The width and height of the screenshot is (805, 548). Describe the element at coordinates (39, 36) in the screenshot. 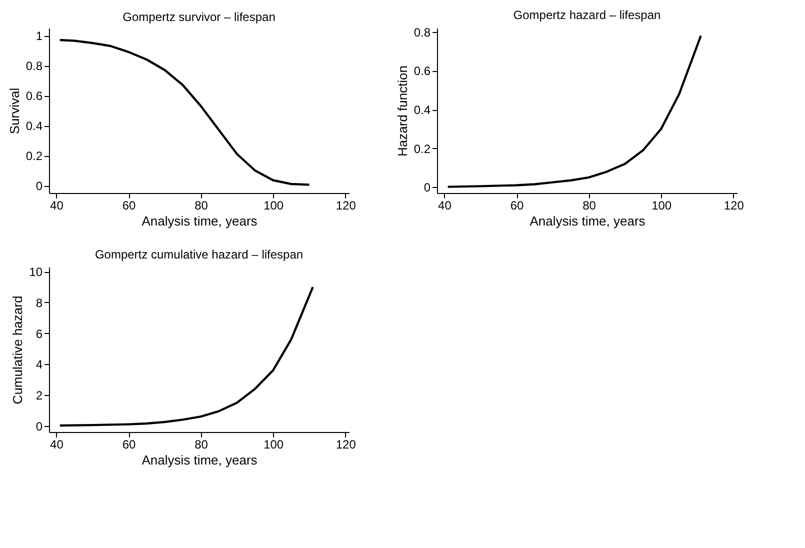

I see `y-tick-label: 1` at that location.